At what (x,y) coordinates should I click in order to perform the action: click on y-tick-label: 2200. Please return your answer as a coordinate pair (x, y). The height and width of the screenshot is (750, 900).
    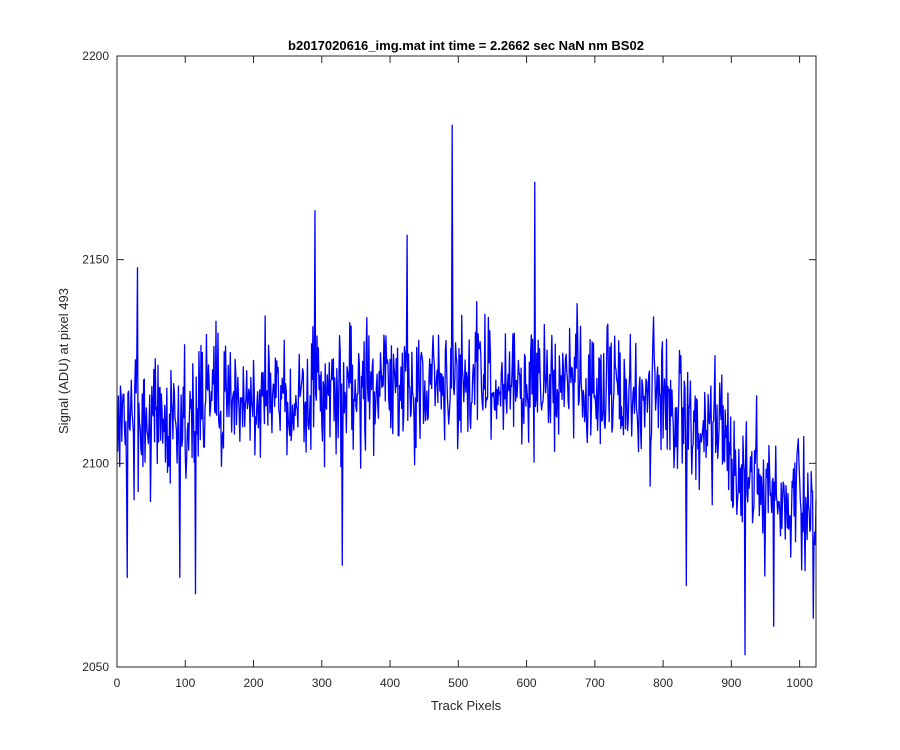
    Looking at the image, I should click on (95, 56).